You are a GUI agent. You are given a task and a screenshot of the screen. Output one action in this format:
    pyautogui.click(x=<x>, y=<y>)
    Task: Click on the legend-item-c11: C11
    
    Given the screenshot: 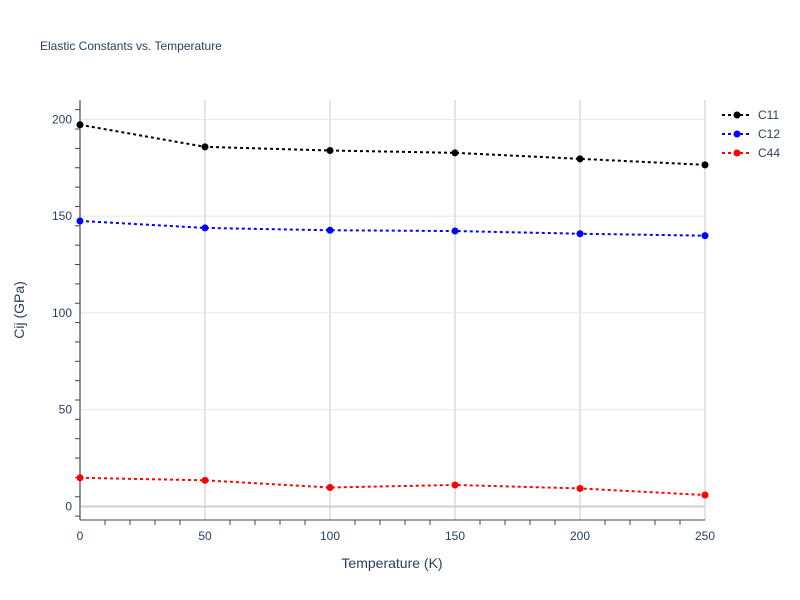 What is the action you would take?
    pyautogui.click(x=750, y=115)
    